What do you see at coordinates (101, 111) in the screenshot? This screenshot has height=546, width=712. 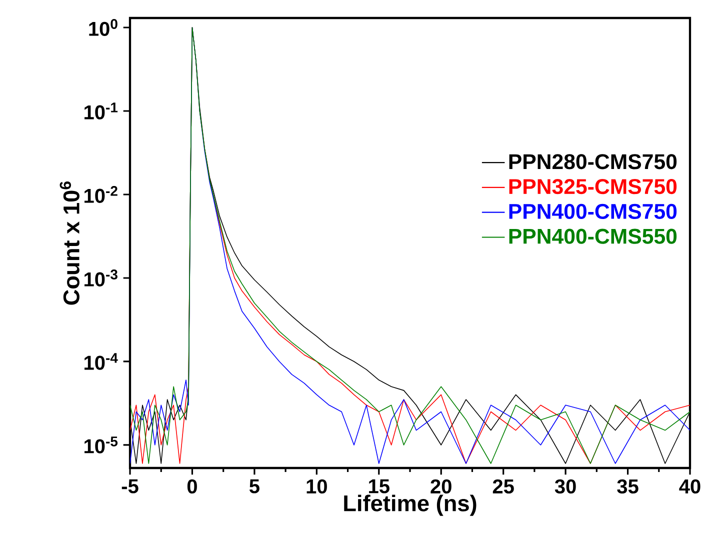 I see `y-tick-label: 10$^{-1}$` at bounding box center [101, 111].